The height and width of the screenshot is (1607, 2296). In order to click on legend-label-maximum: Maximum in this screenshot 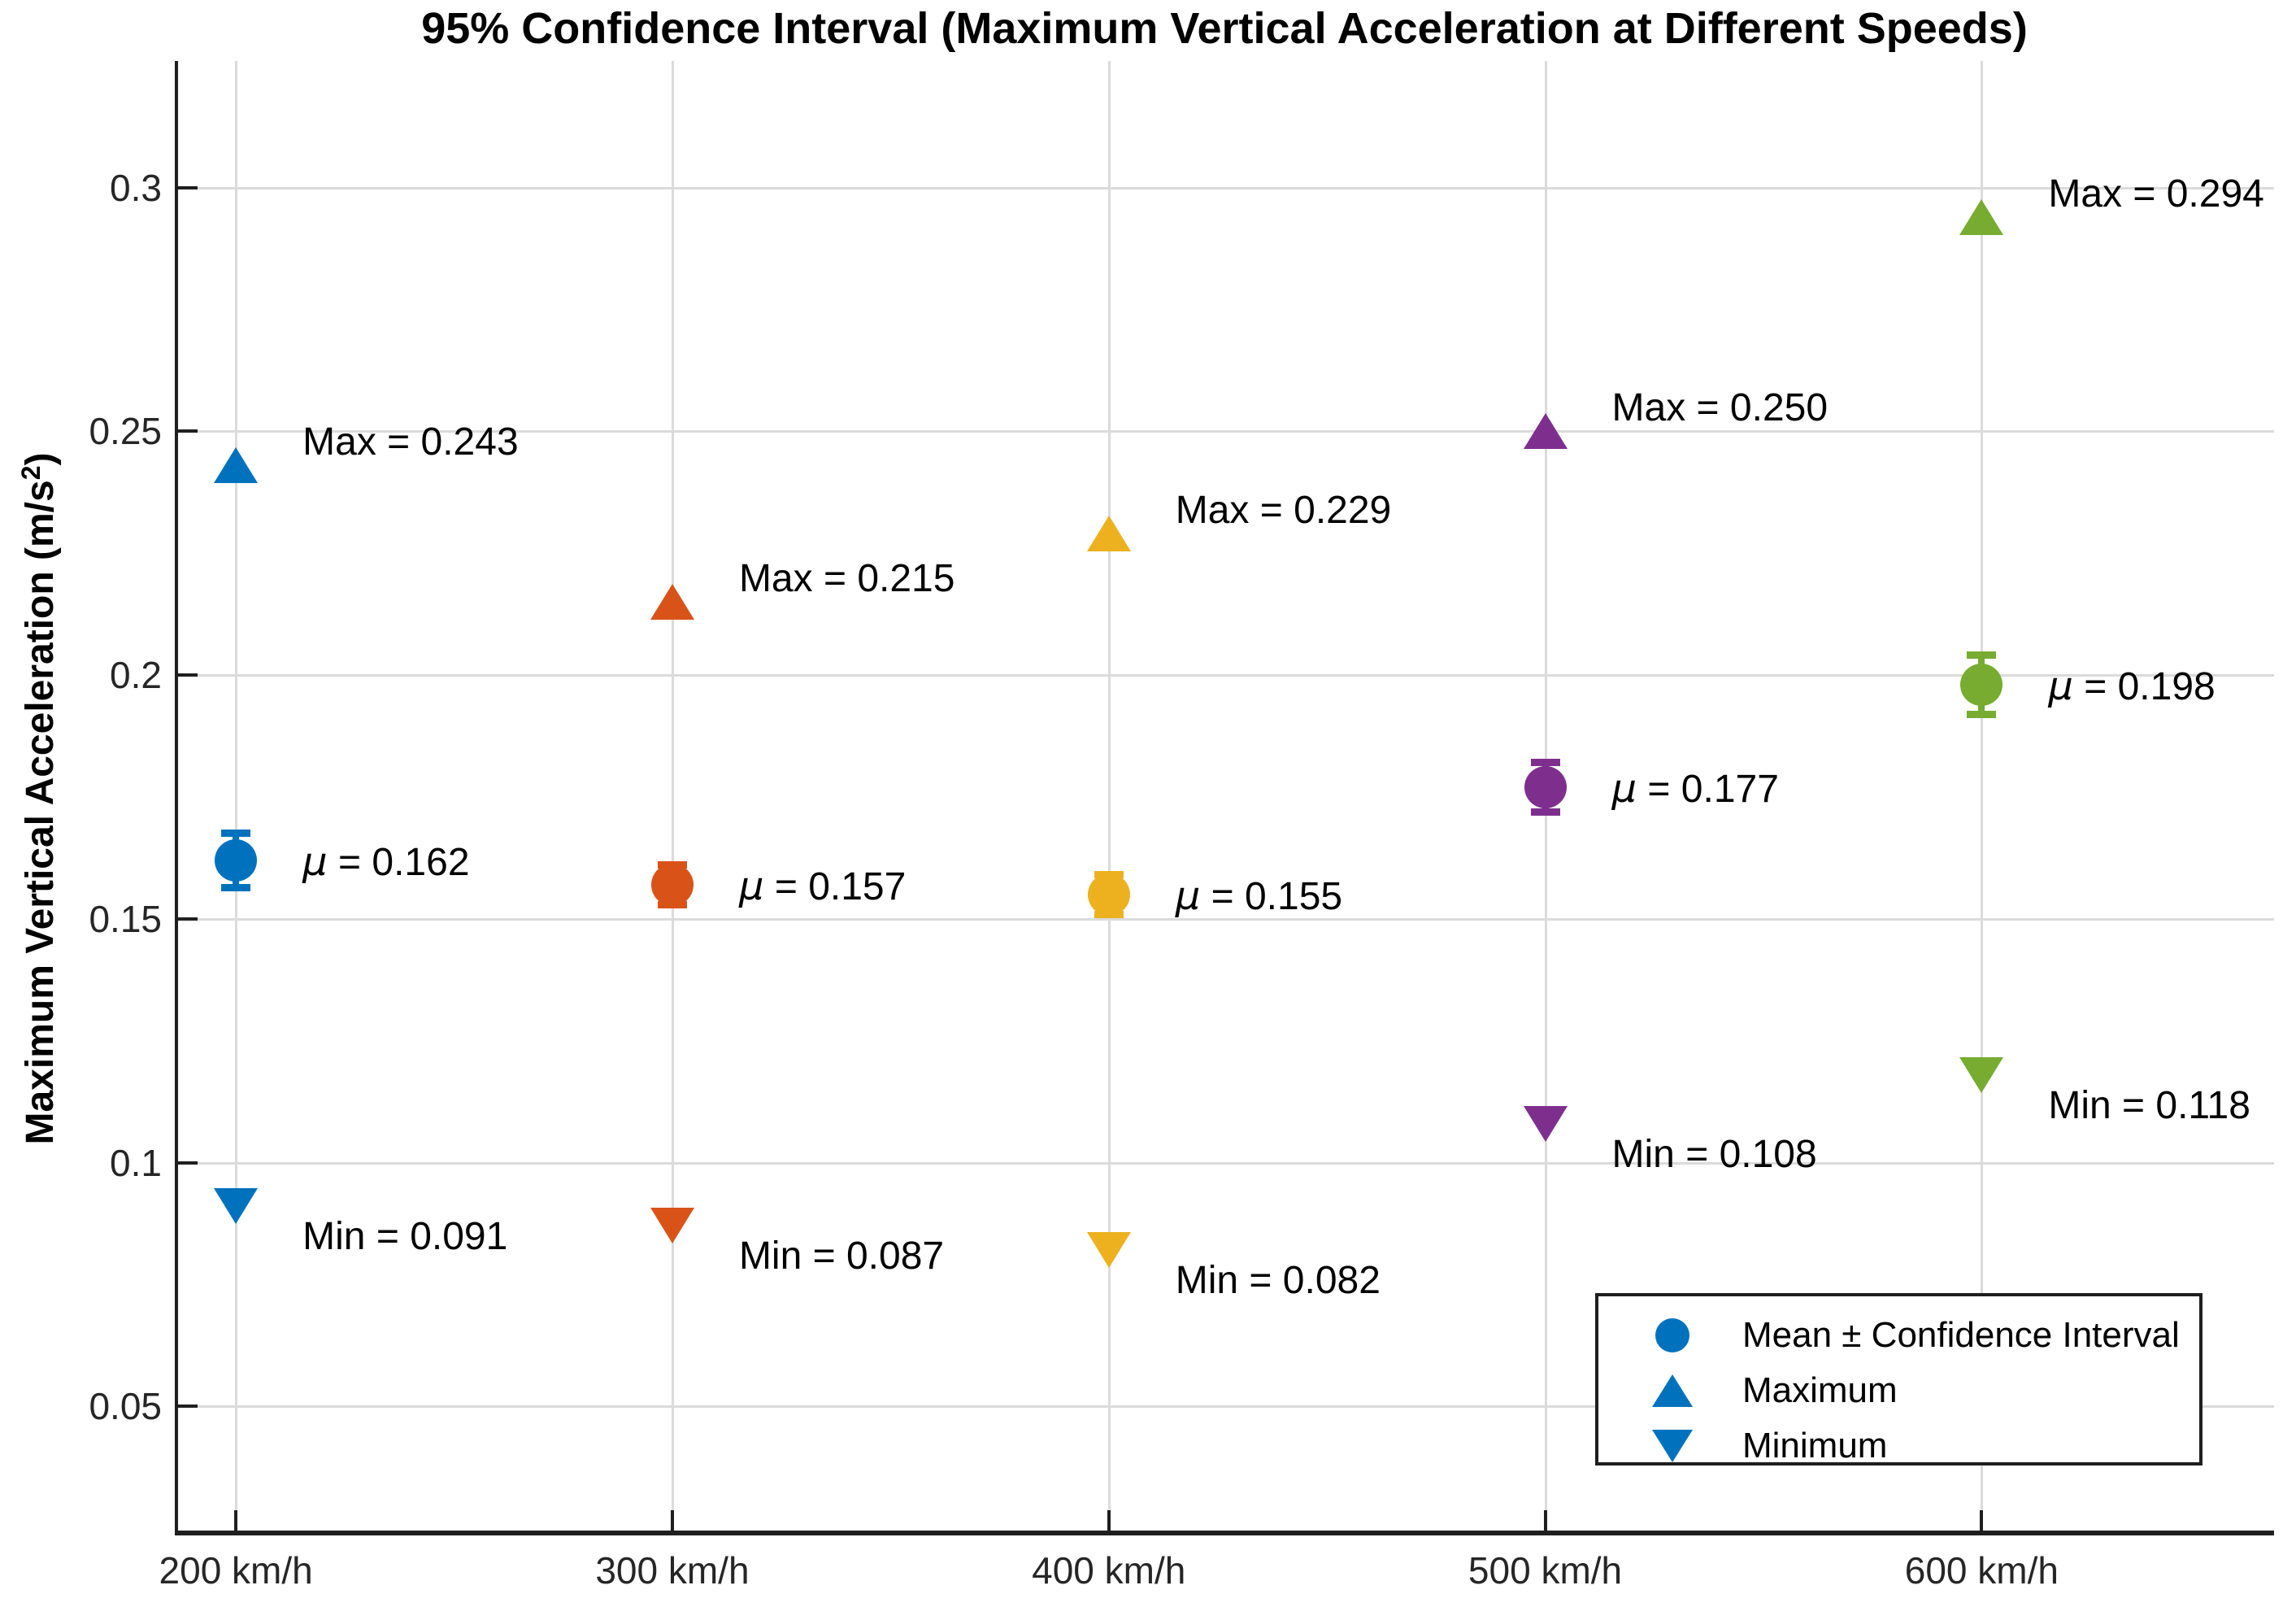, I will do `click(1820, 1390)`.